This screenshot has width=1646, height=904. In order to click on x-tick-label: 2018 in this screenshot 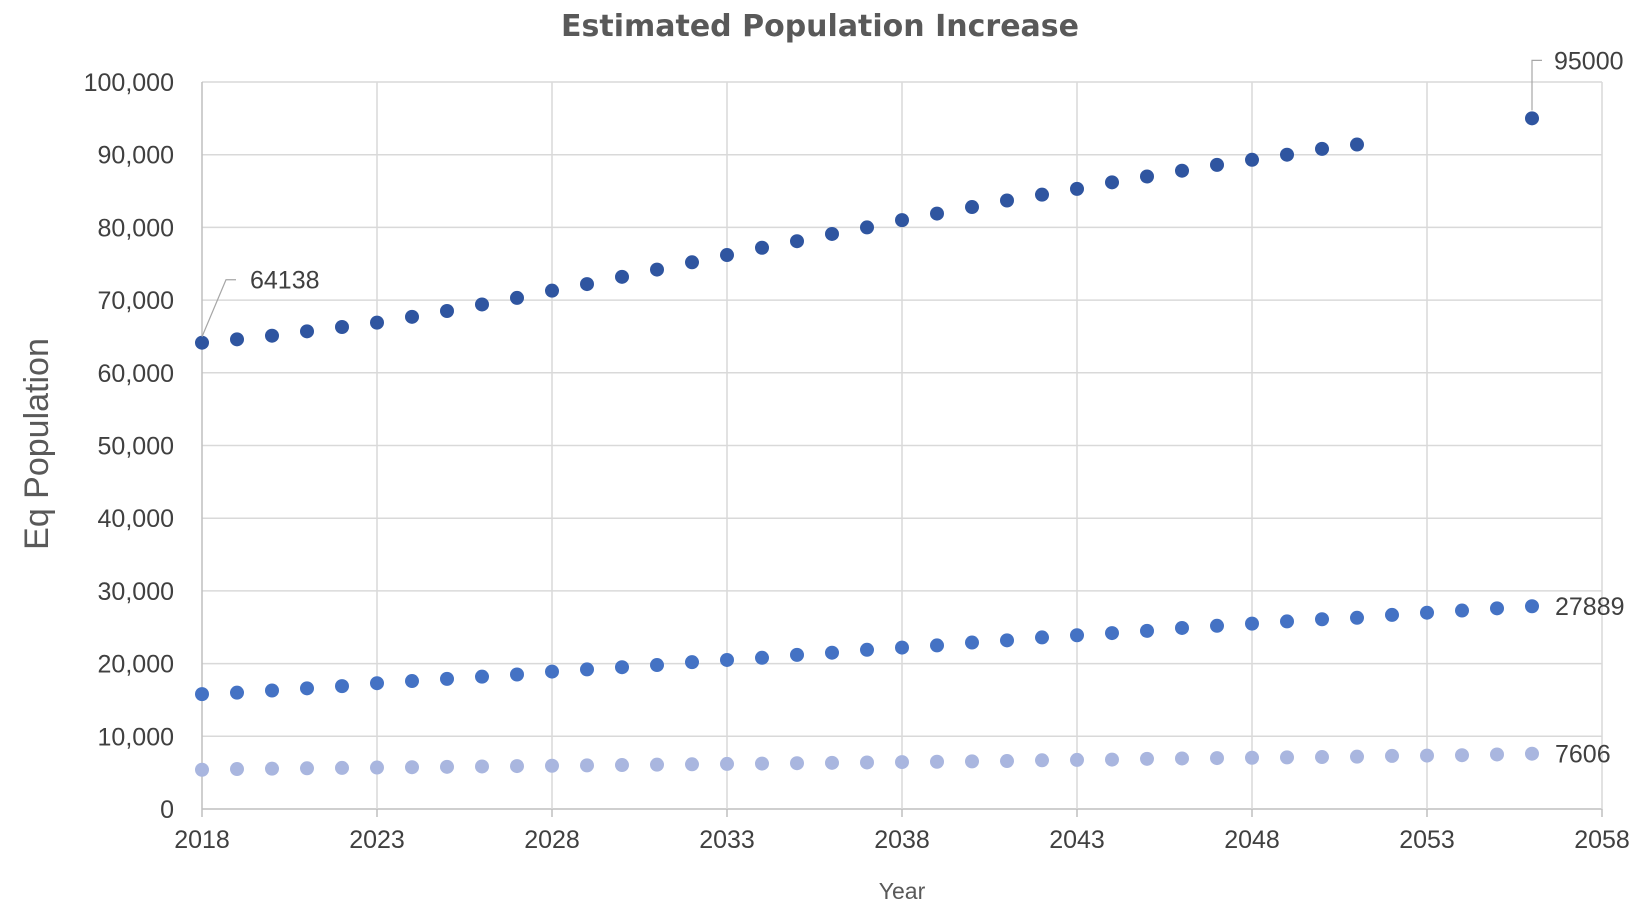, I will do `click(202, 840)`.